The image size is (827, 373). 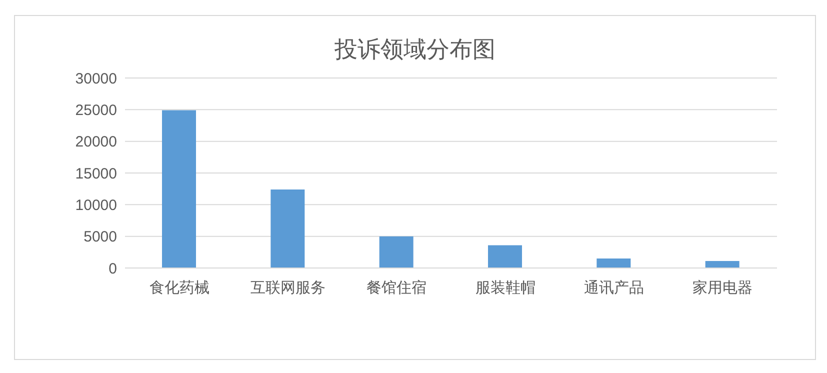 What do you see at coordinates (96, 79) in the screenshot?
I see `y-tick-label: 30000` at bounding box center [96, 79].